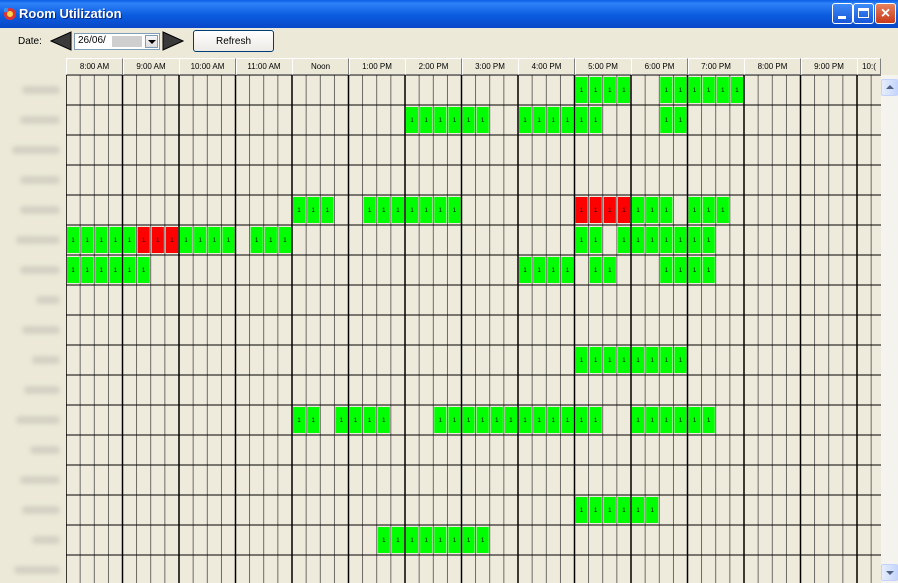 This screenshot has height=583, width=898. Describe the element at coordinates (842, 17) in the screenshot. I see `minimize-icon` at that location.